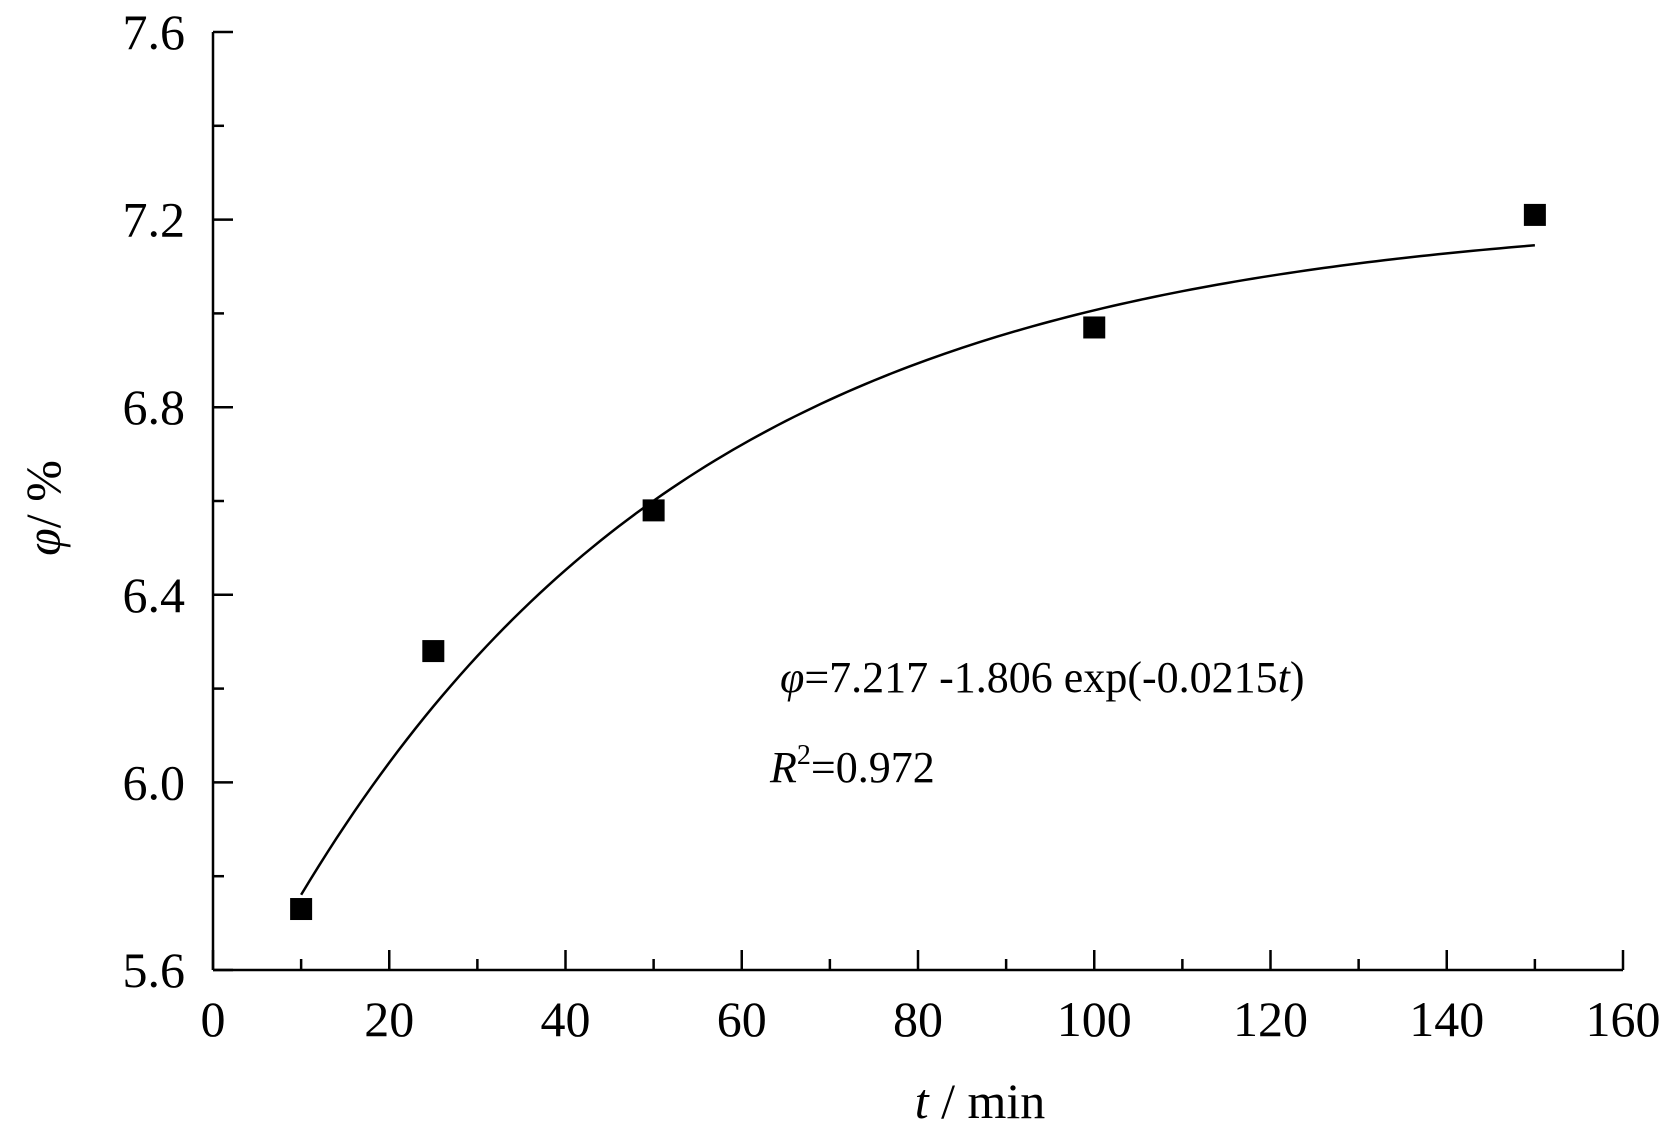 This screenshot has height=1138, width=1671. What do you see at coordinates (1623, 1019) in the screenshot?
I see `x-tick-label: 160` at bounding box center [1623, 1019].